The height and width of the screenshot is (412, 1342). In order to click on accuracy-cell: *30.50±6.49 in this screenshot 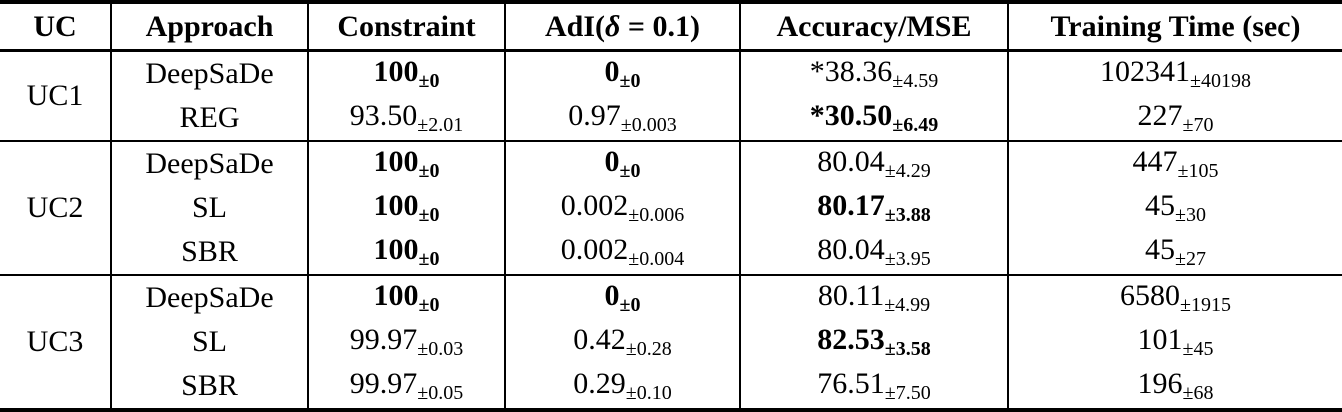, I will do `click(873, 118)`.